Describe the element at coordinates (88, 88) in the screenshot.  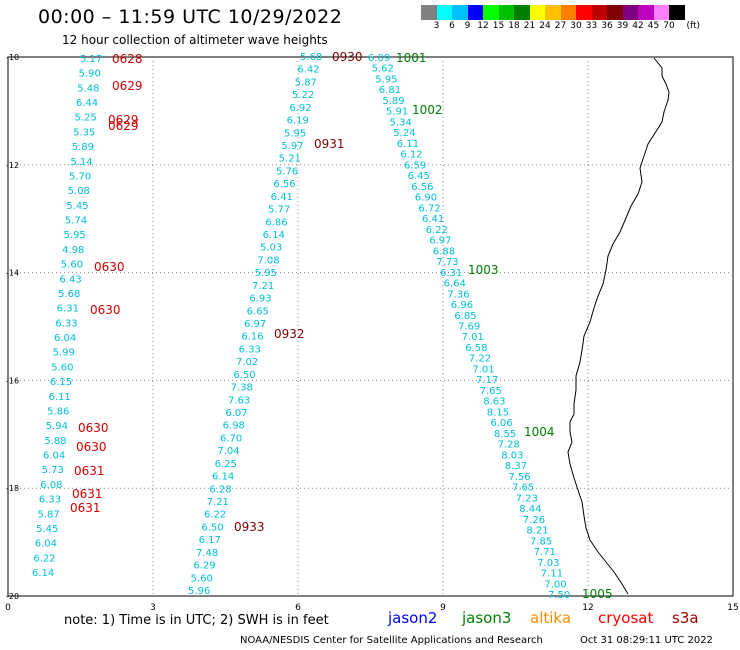
I see `swh-value: 5.48` at that location.